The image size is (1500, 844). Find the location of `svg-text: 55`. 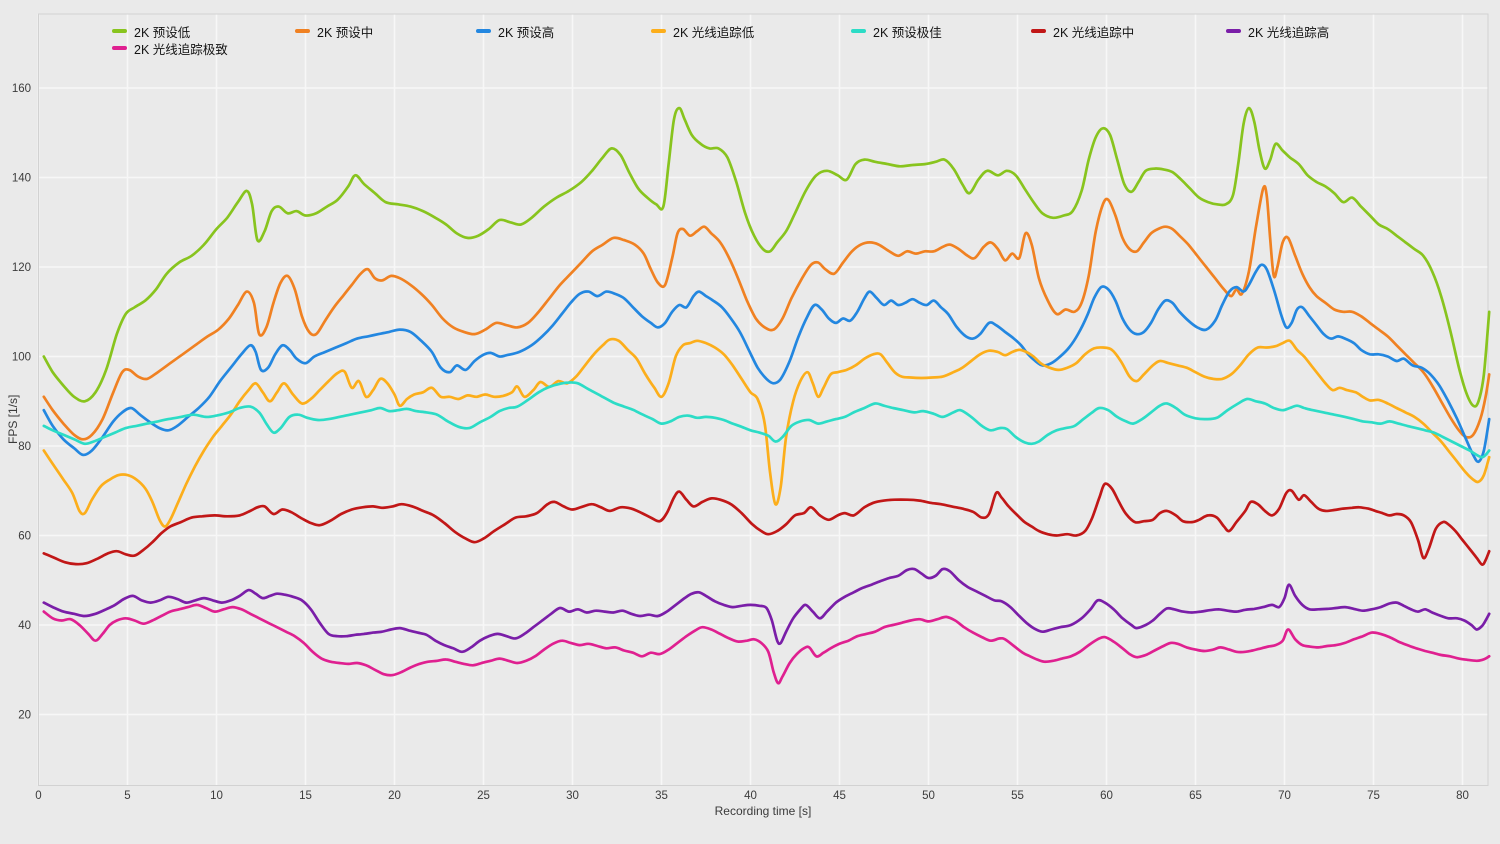

svg-text: 55 is located at coordinates (1017, 796).